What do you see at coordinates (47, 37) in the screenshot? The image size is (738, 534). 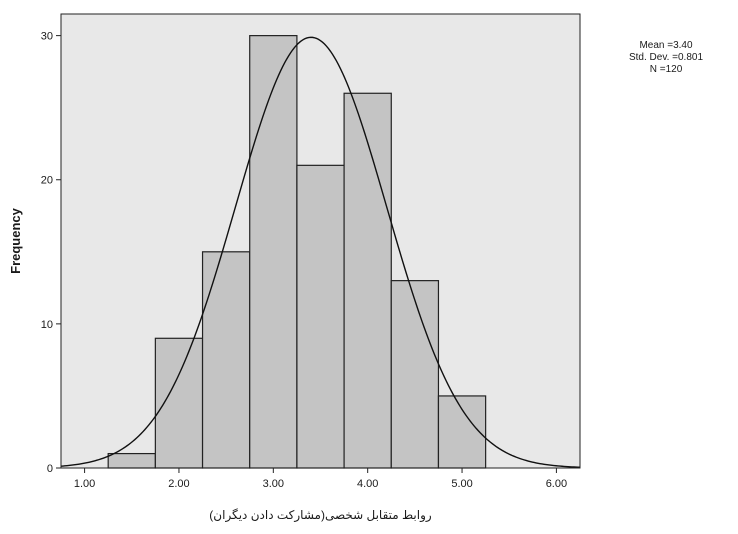 I see `y-tick-label: 30` at bounding box center [47, 37].